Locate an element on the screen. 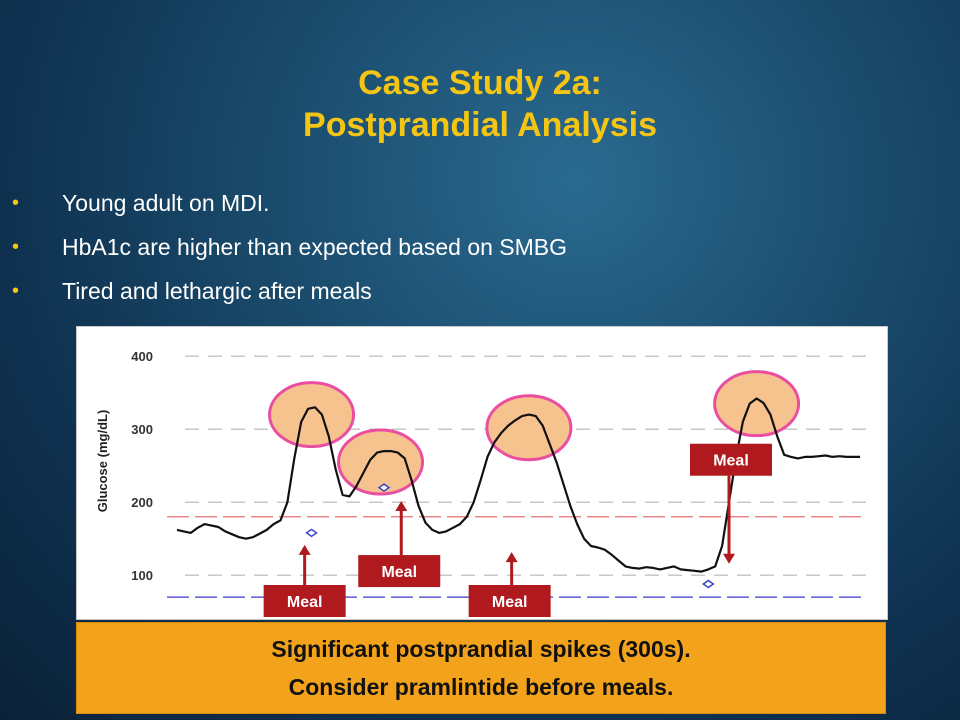 This screenshot has width=960, height=720. y-tick-label: 100 is located at coordinates (142, 575).